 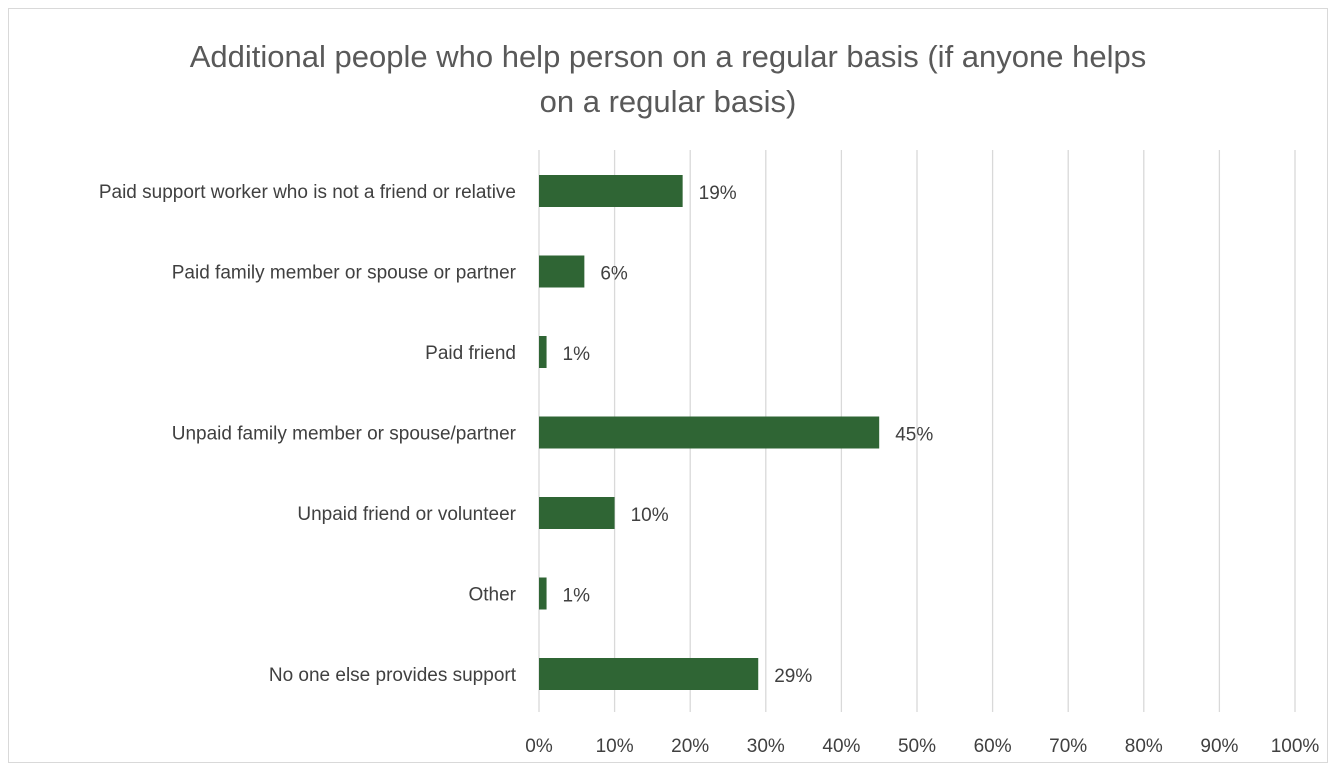 I want to click on x-tick-label: 100%, so click(x=1295, y=746).